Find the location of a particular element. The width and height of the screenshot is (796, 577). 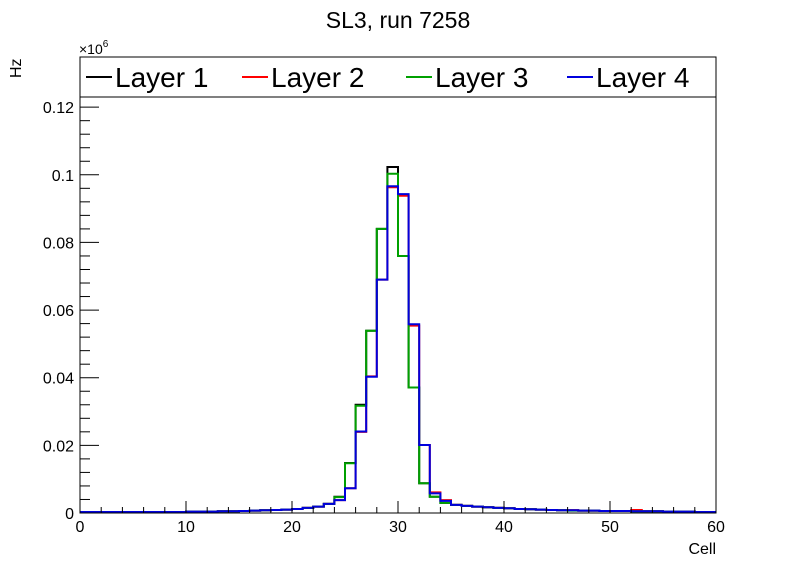

y-tick-label: 0.02 is located at coordinates (58, 446).